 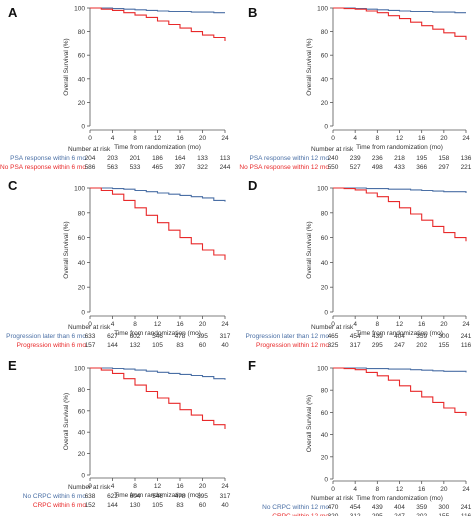 What do you see at coordinates (112, 167) in the screenshot?
I see `risk-count: 563` at bounding box center [112, 167].